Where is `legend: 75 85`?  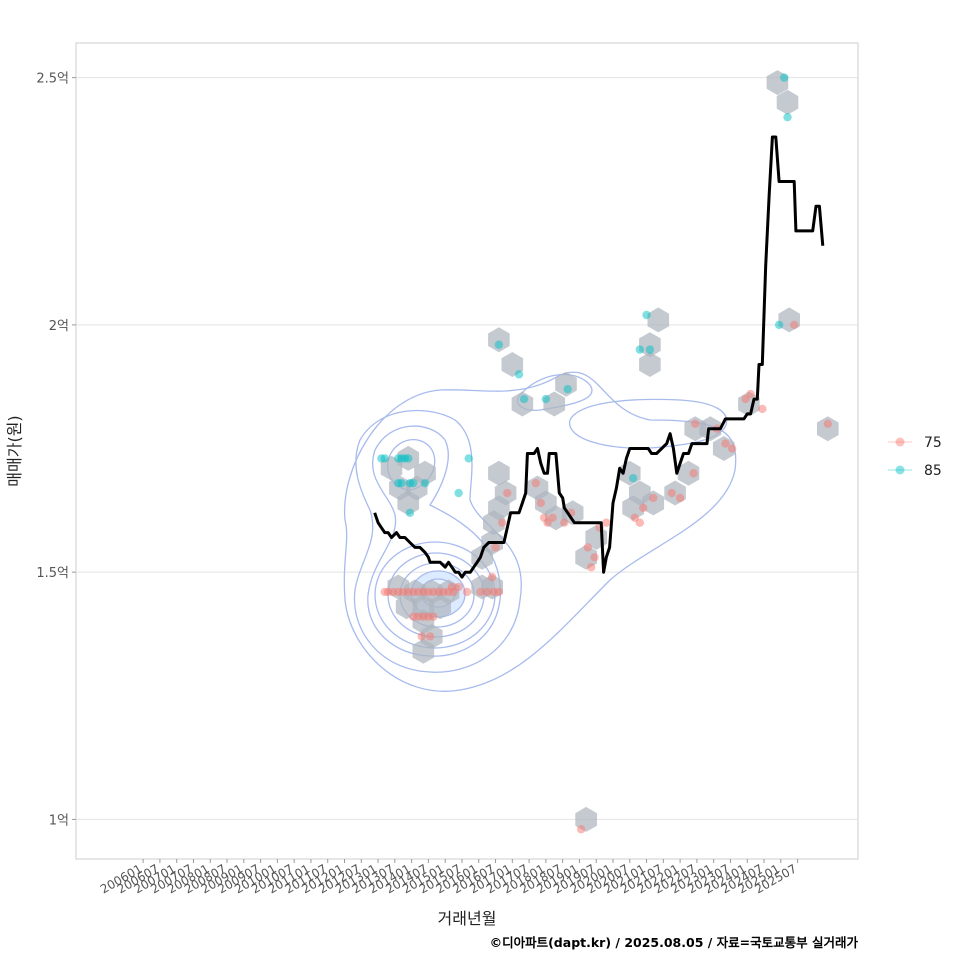
legend: 75 85 is located at coordinates (915, 457).